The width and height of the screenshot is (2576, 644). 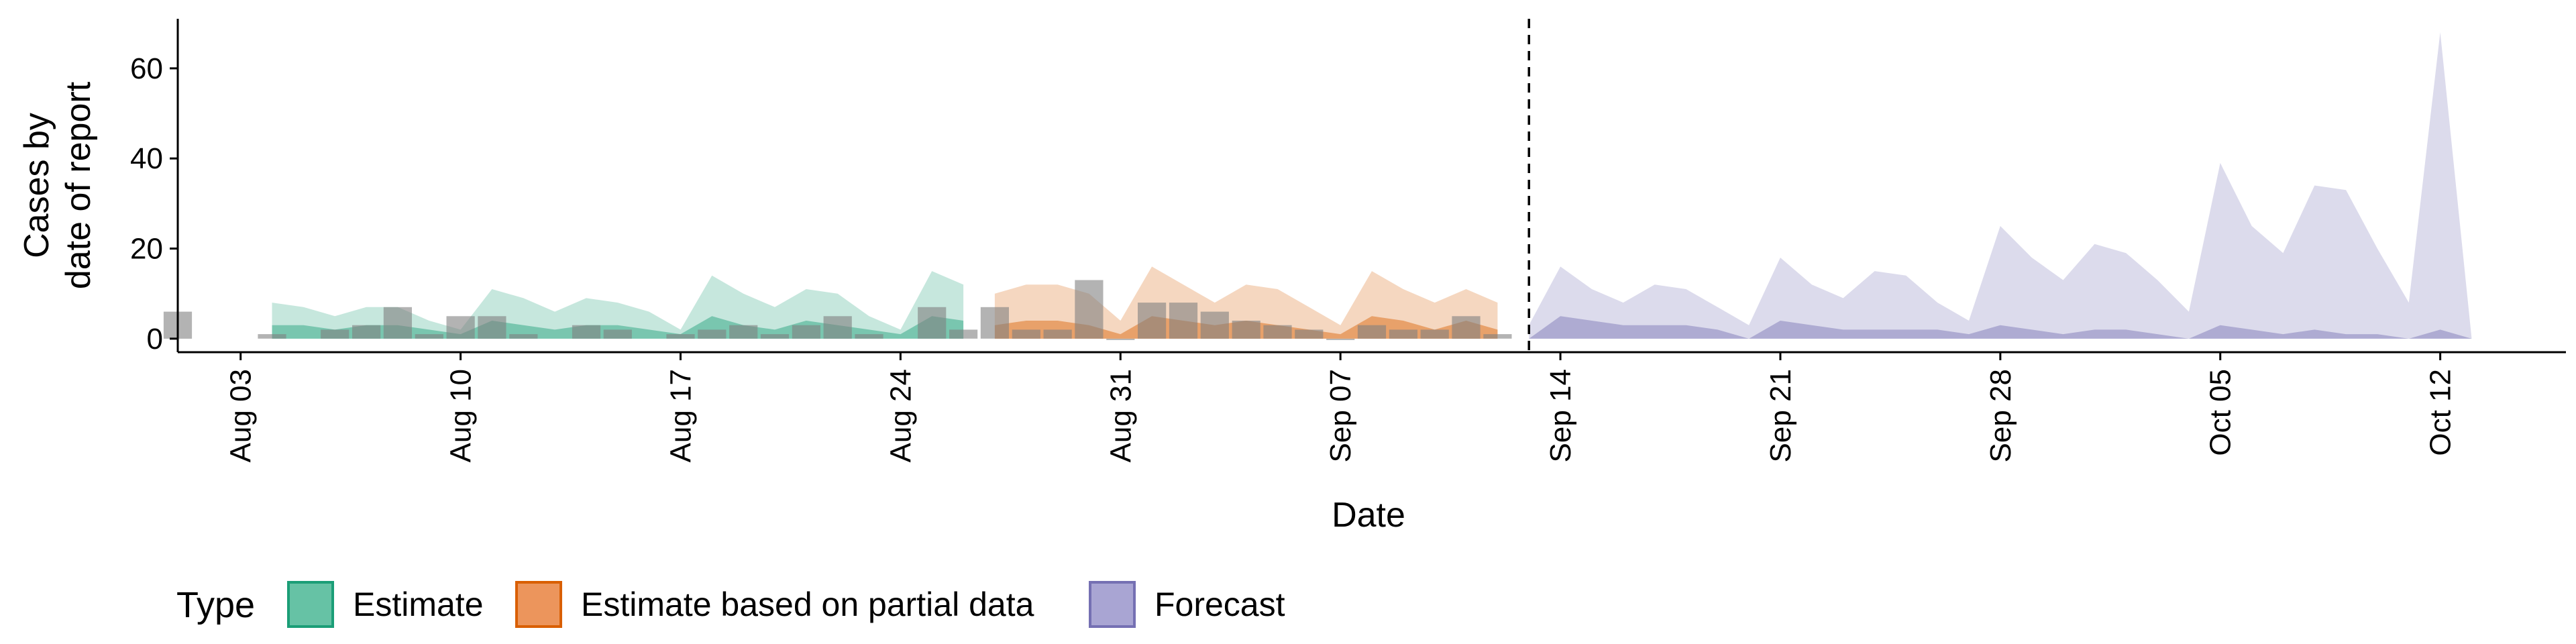 What do you see at coordinates (1560, 415) in the screenshot?
I see `x-tick-label: Sep 14` at bounding box center [1560, 415].